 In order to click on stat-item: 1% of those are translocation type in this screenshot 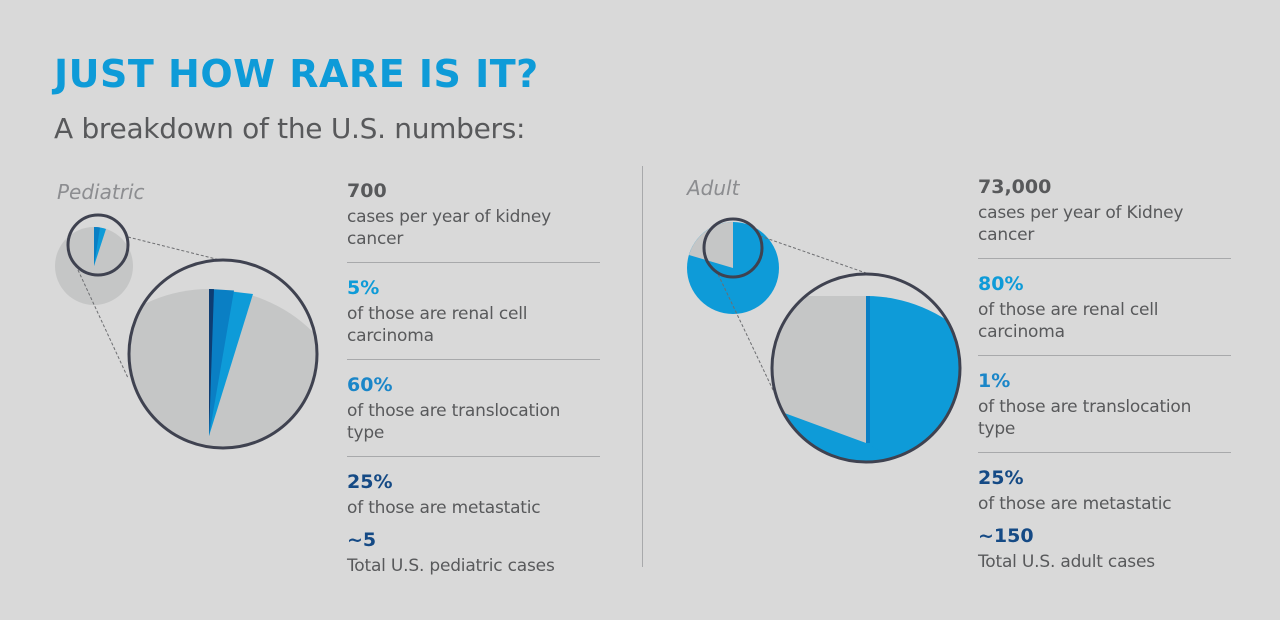, I will do `click(1104, 411)`.